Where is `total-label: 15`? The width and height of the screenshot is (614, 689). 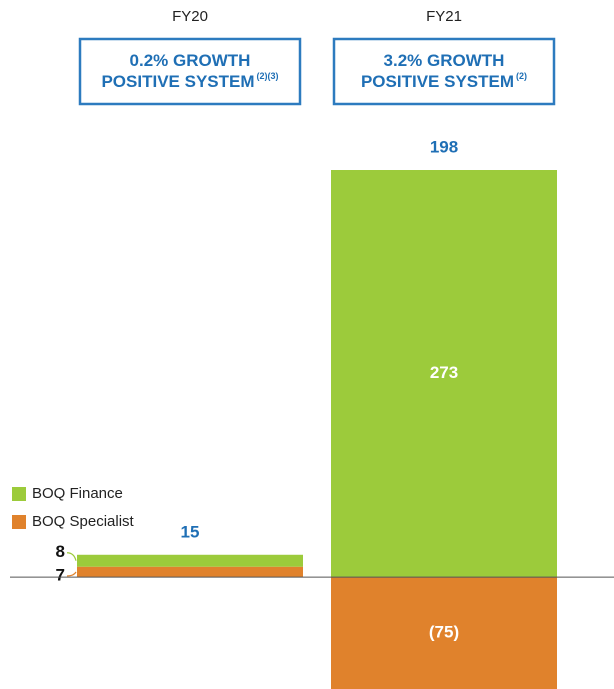
total-label: 15 is located at coordinates (190, 531).